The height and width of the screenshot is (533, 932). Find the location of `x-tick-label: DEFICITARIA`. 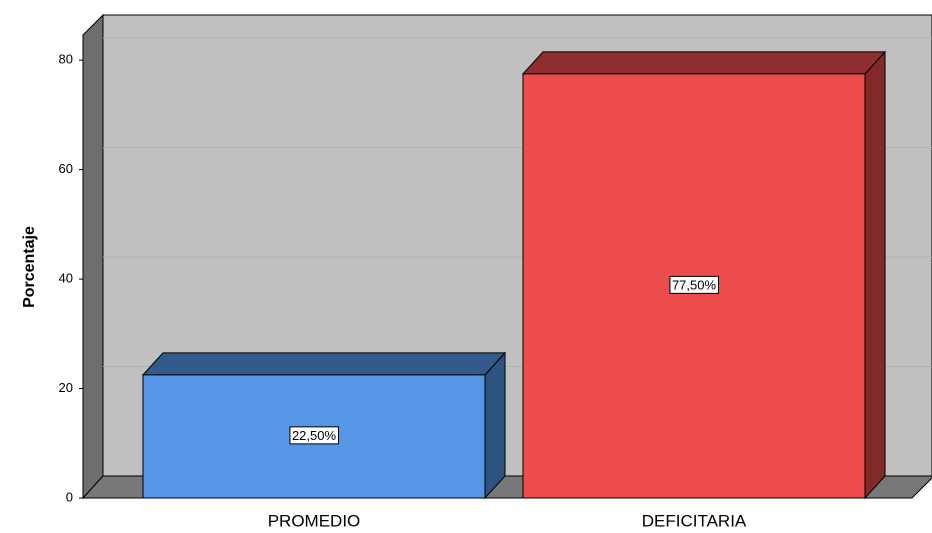

x-tick-label: DEFICITARIA is located at coordinates (694, 520).